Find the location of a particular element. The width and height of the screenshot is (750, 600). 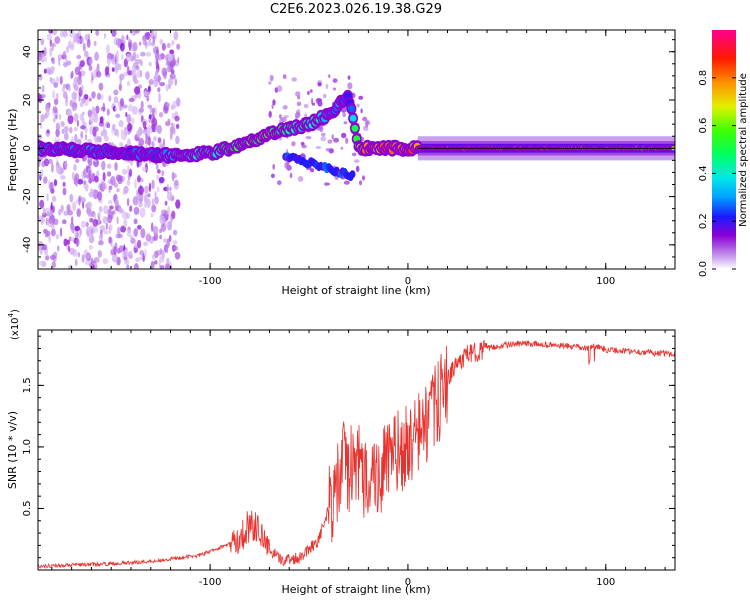

spectrogram-y-label: Frequency (Hz) is located at coordinates (12, 150).